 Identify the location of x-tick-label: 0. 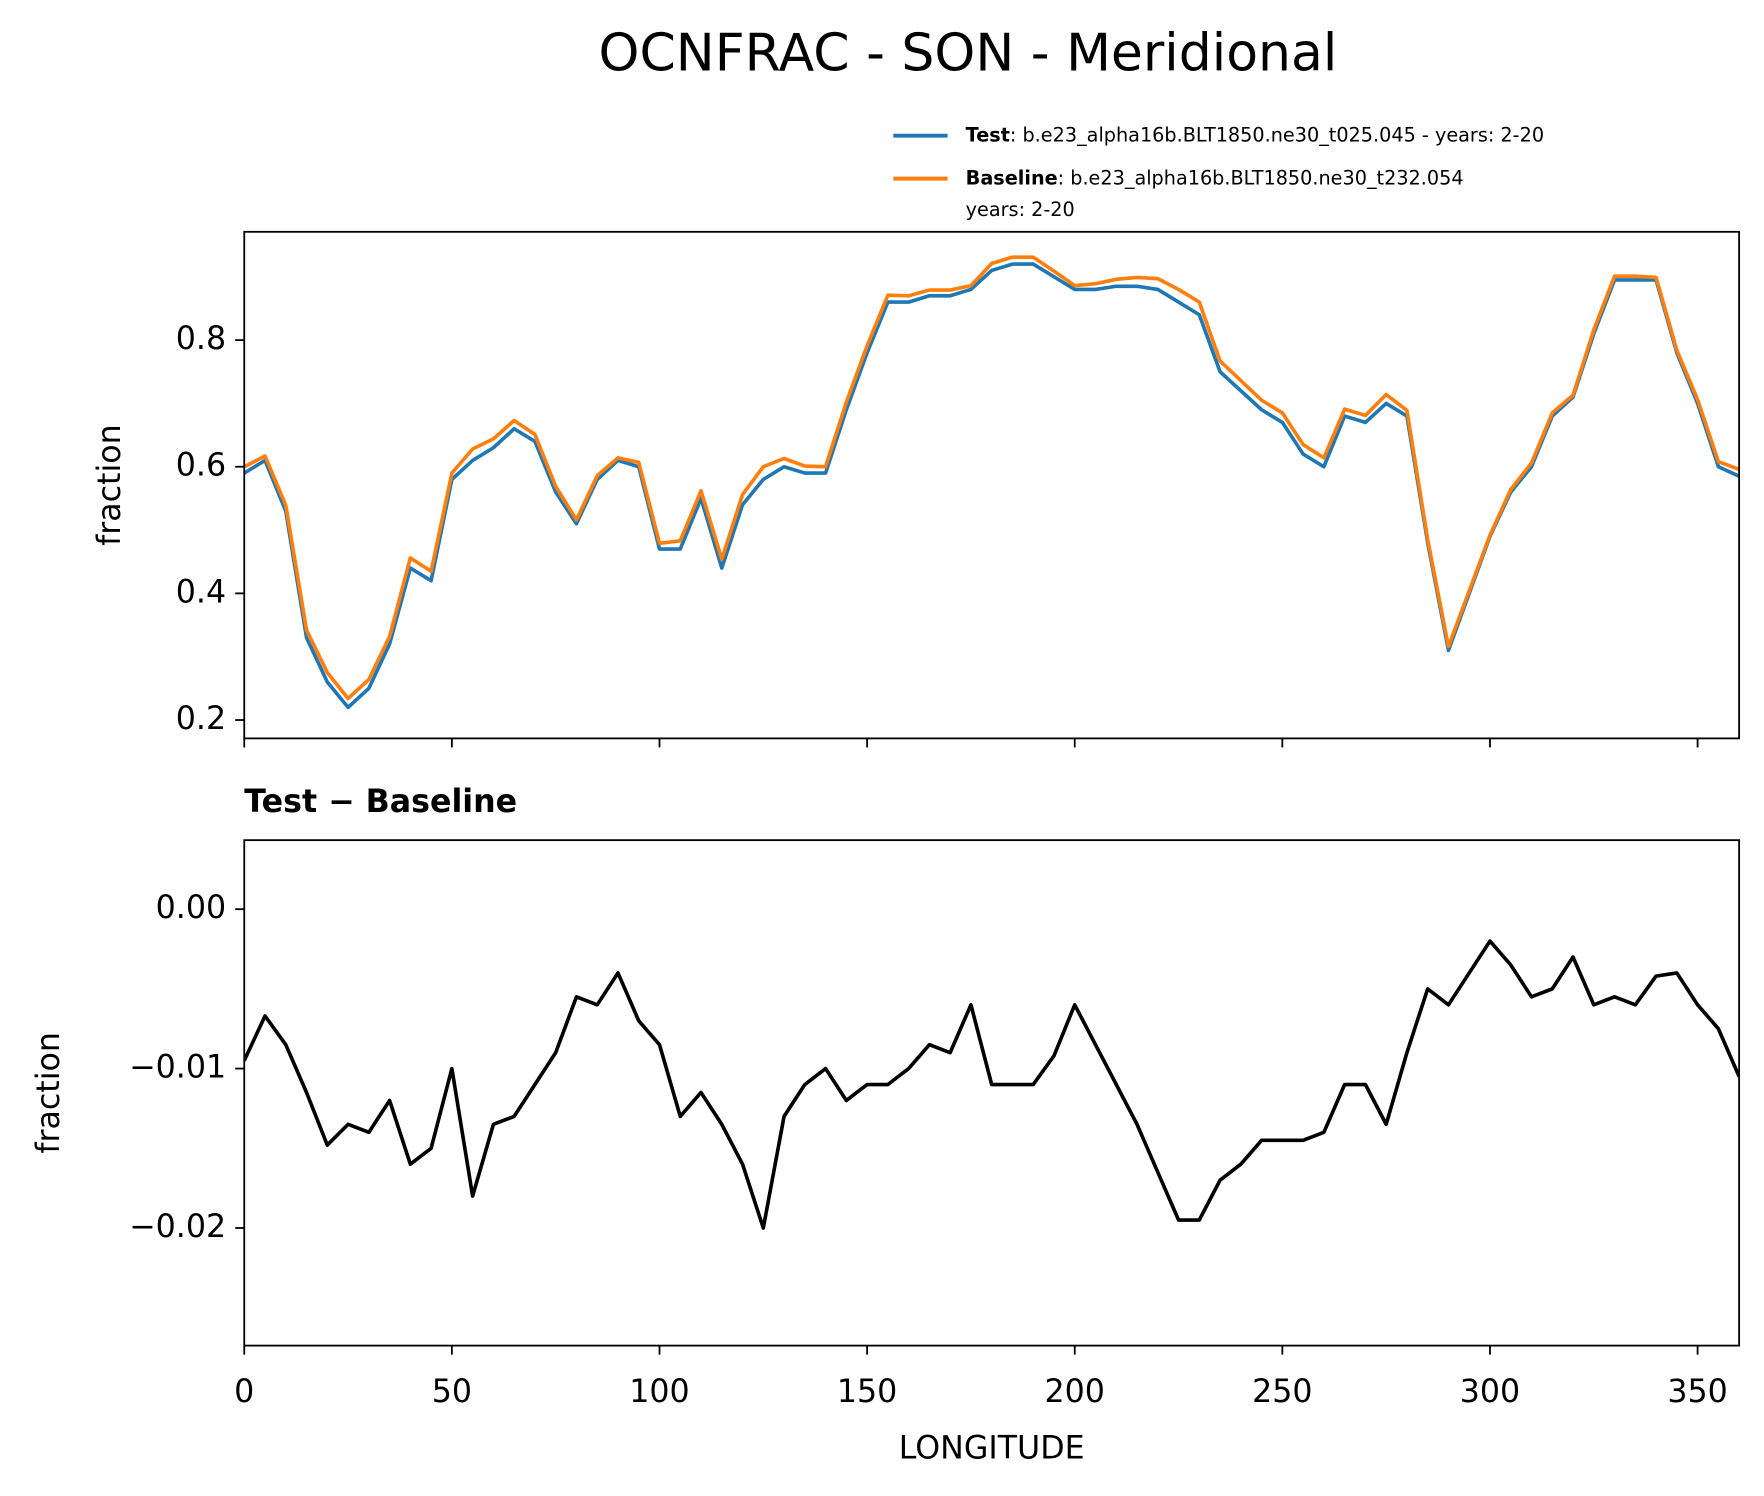
(244, 1392).